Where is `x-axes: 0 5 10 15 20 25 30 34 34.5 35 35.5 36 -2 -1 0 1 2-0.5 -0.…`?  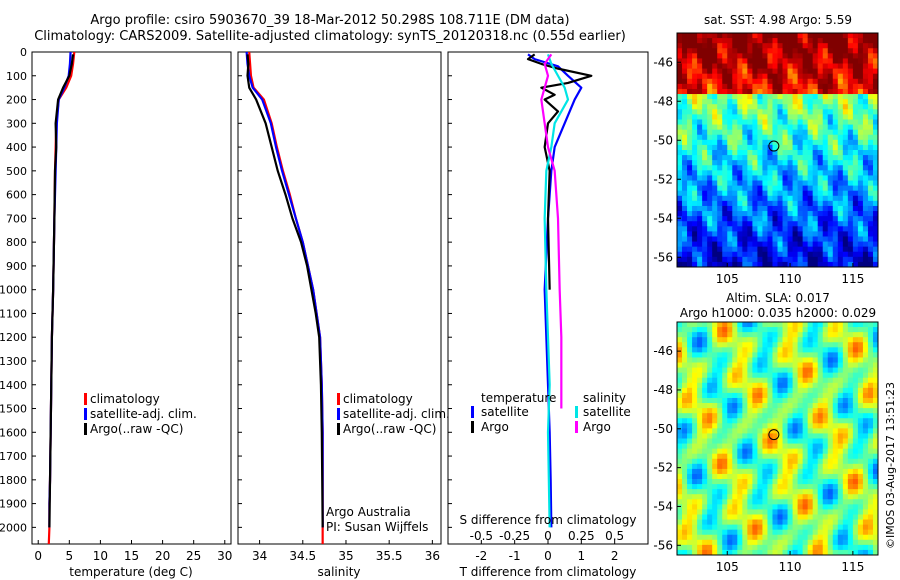 x-axes: 0 5 10 15 20 25 30 34 34.5 35 35.5 36 -2 -1 0 1 2-0.5 -0.… is located at coordinates (329, 546).